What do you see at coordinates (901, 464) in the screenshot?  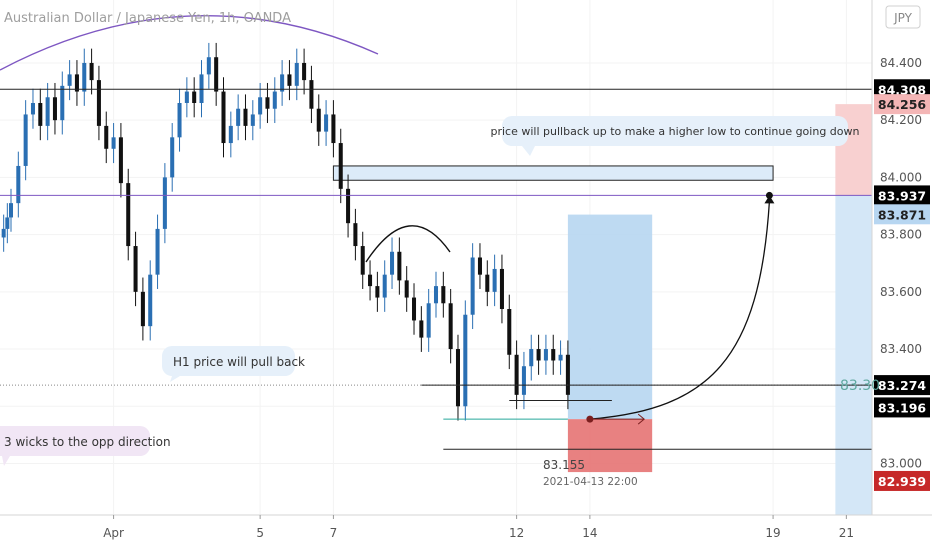 I see `y-tick-label: 83.000` at bounding box center [901, 464].